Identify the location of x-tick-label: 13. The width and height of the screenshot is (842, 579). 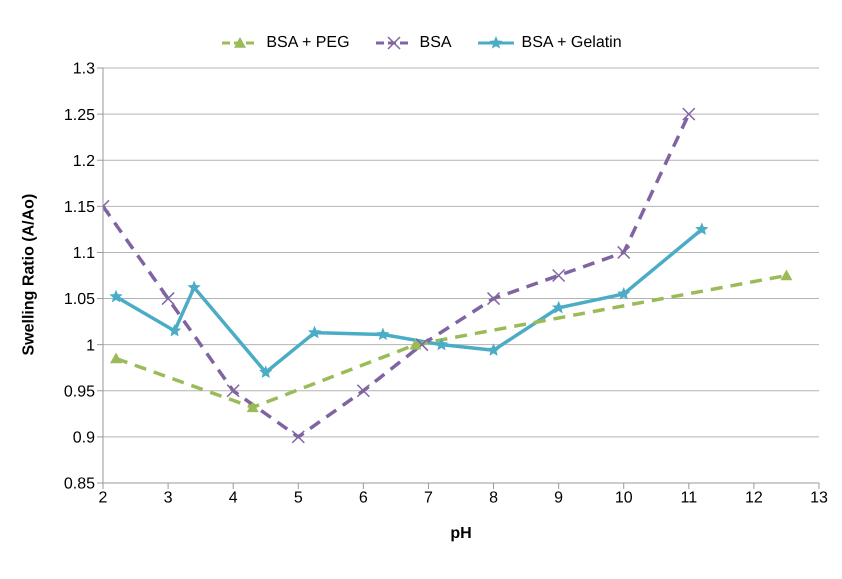
(819, 497).